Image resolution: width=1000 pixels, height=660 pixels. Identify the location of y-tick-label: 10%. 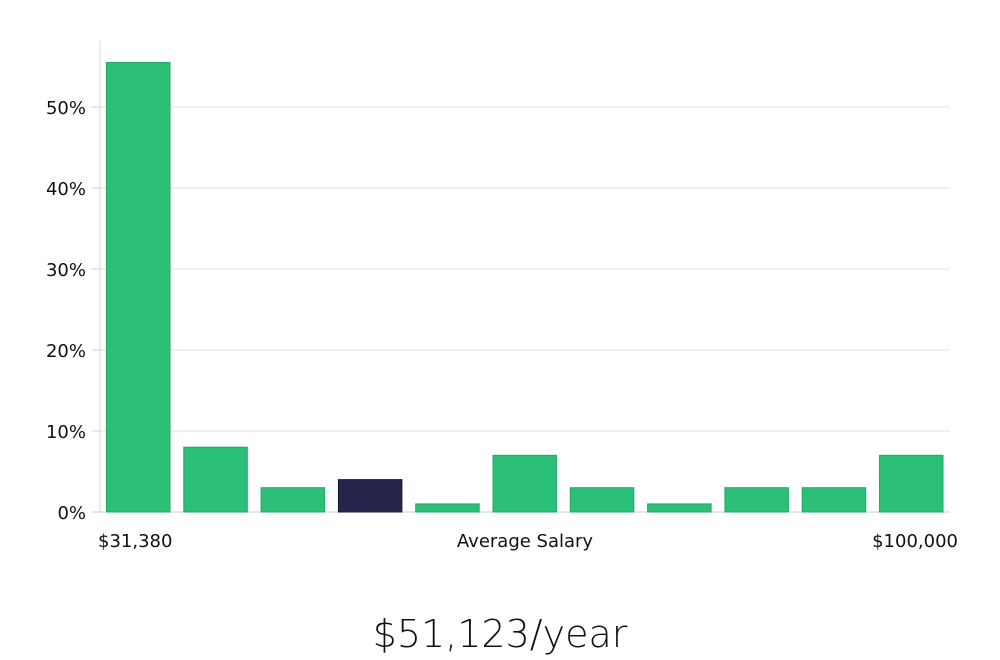
(66, 432).